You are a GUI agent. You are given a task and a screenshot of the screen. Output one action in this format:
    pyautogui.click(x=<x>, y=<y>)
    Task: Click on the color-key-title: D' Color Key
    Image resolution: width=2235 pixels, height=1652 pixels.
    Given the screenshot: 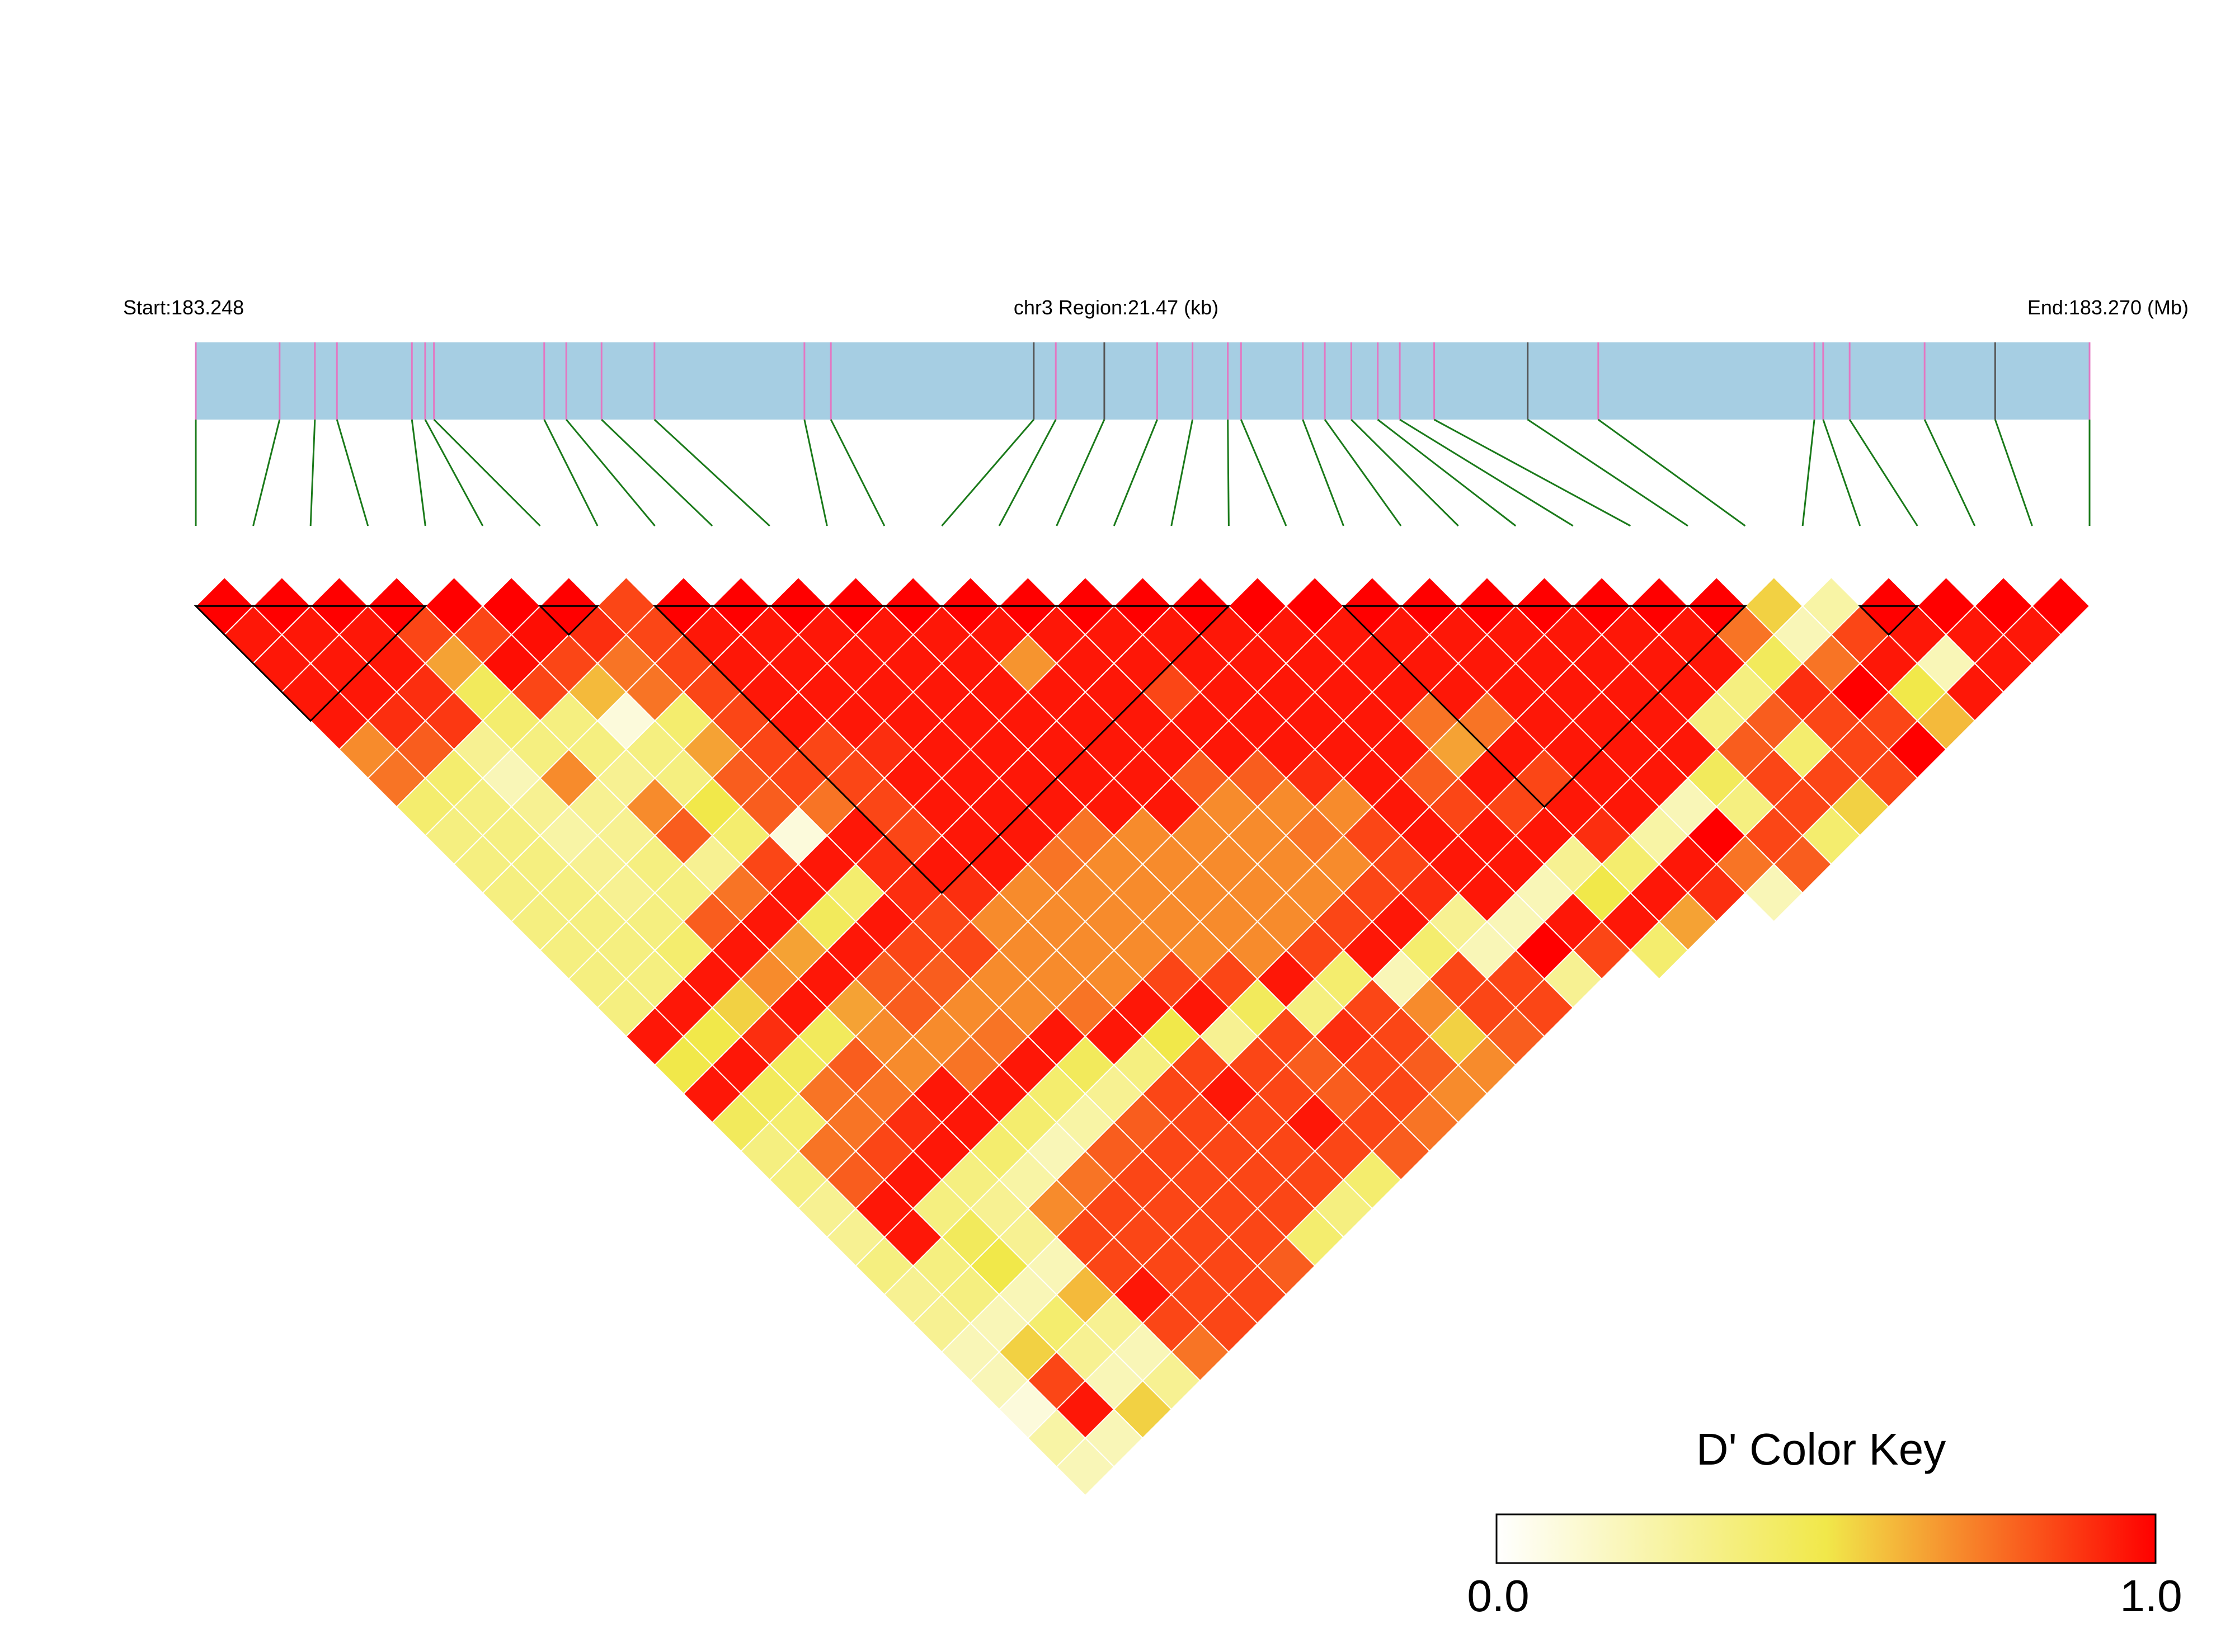 What is the action you would take?
    pyautogui.click(x=1821, y=1449)
    